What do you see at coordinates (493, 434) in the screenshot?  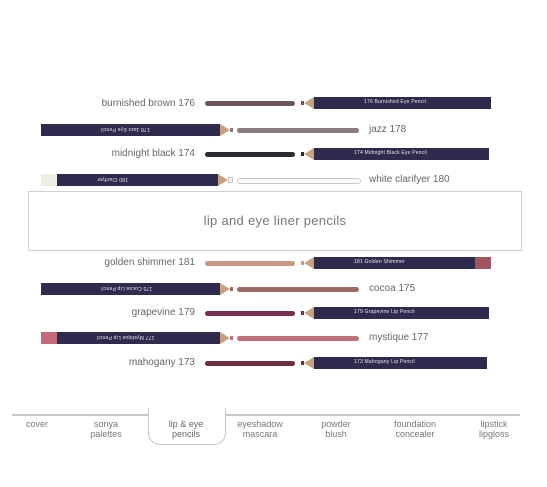 I see `nav-tab-label: lipgloss` at bounding box center [493, 434].